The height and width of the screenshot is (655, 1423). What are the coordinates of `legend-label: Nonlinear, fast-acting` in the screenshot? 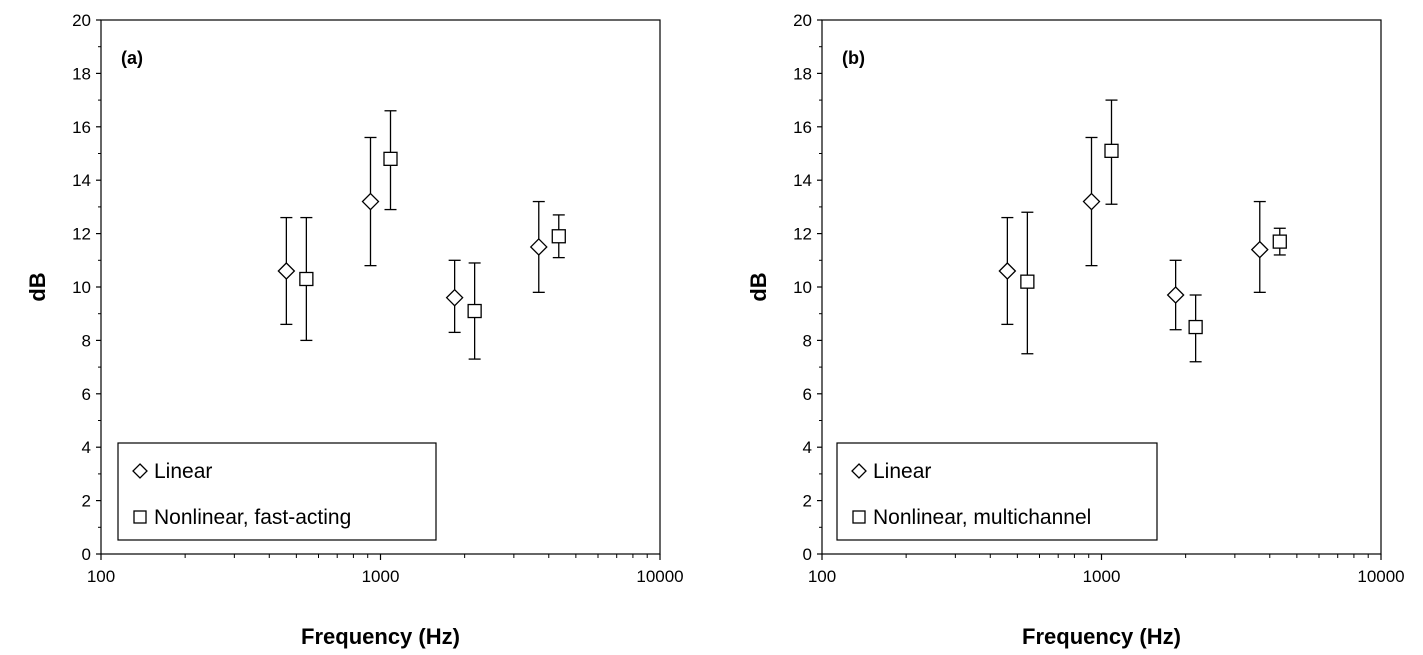 It's located at (252, 517).